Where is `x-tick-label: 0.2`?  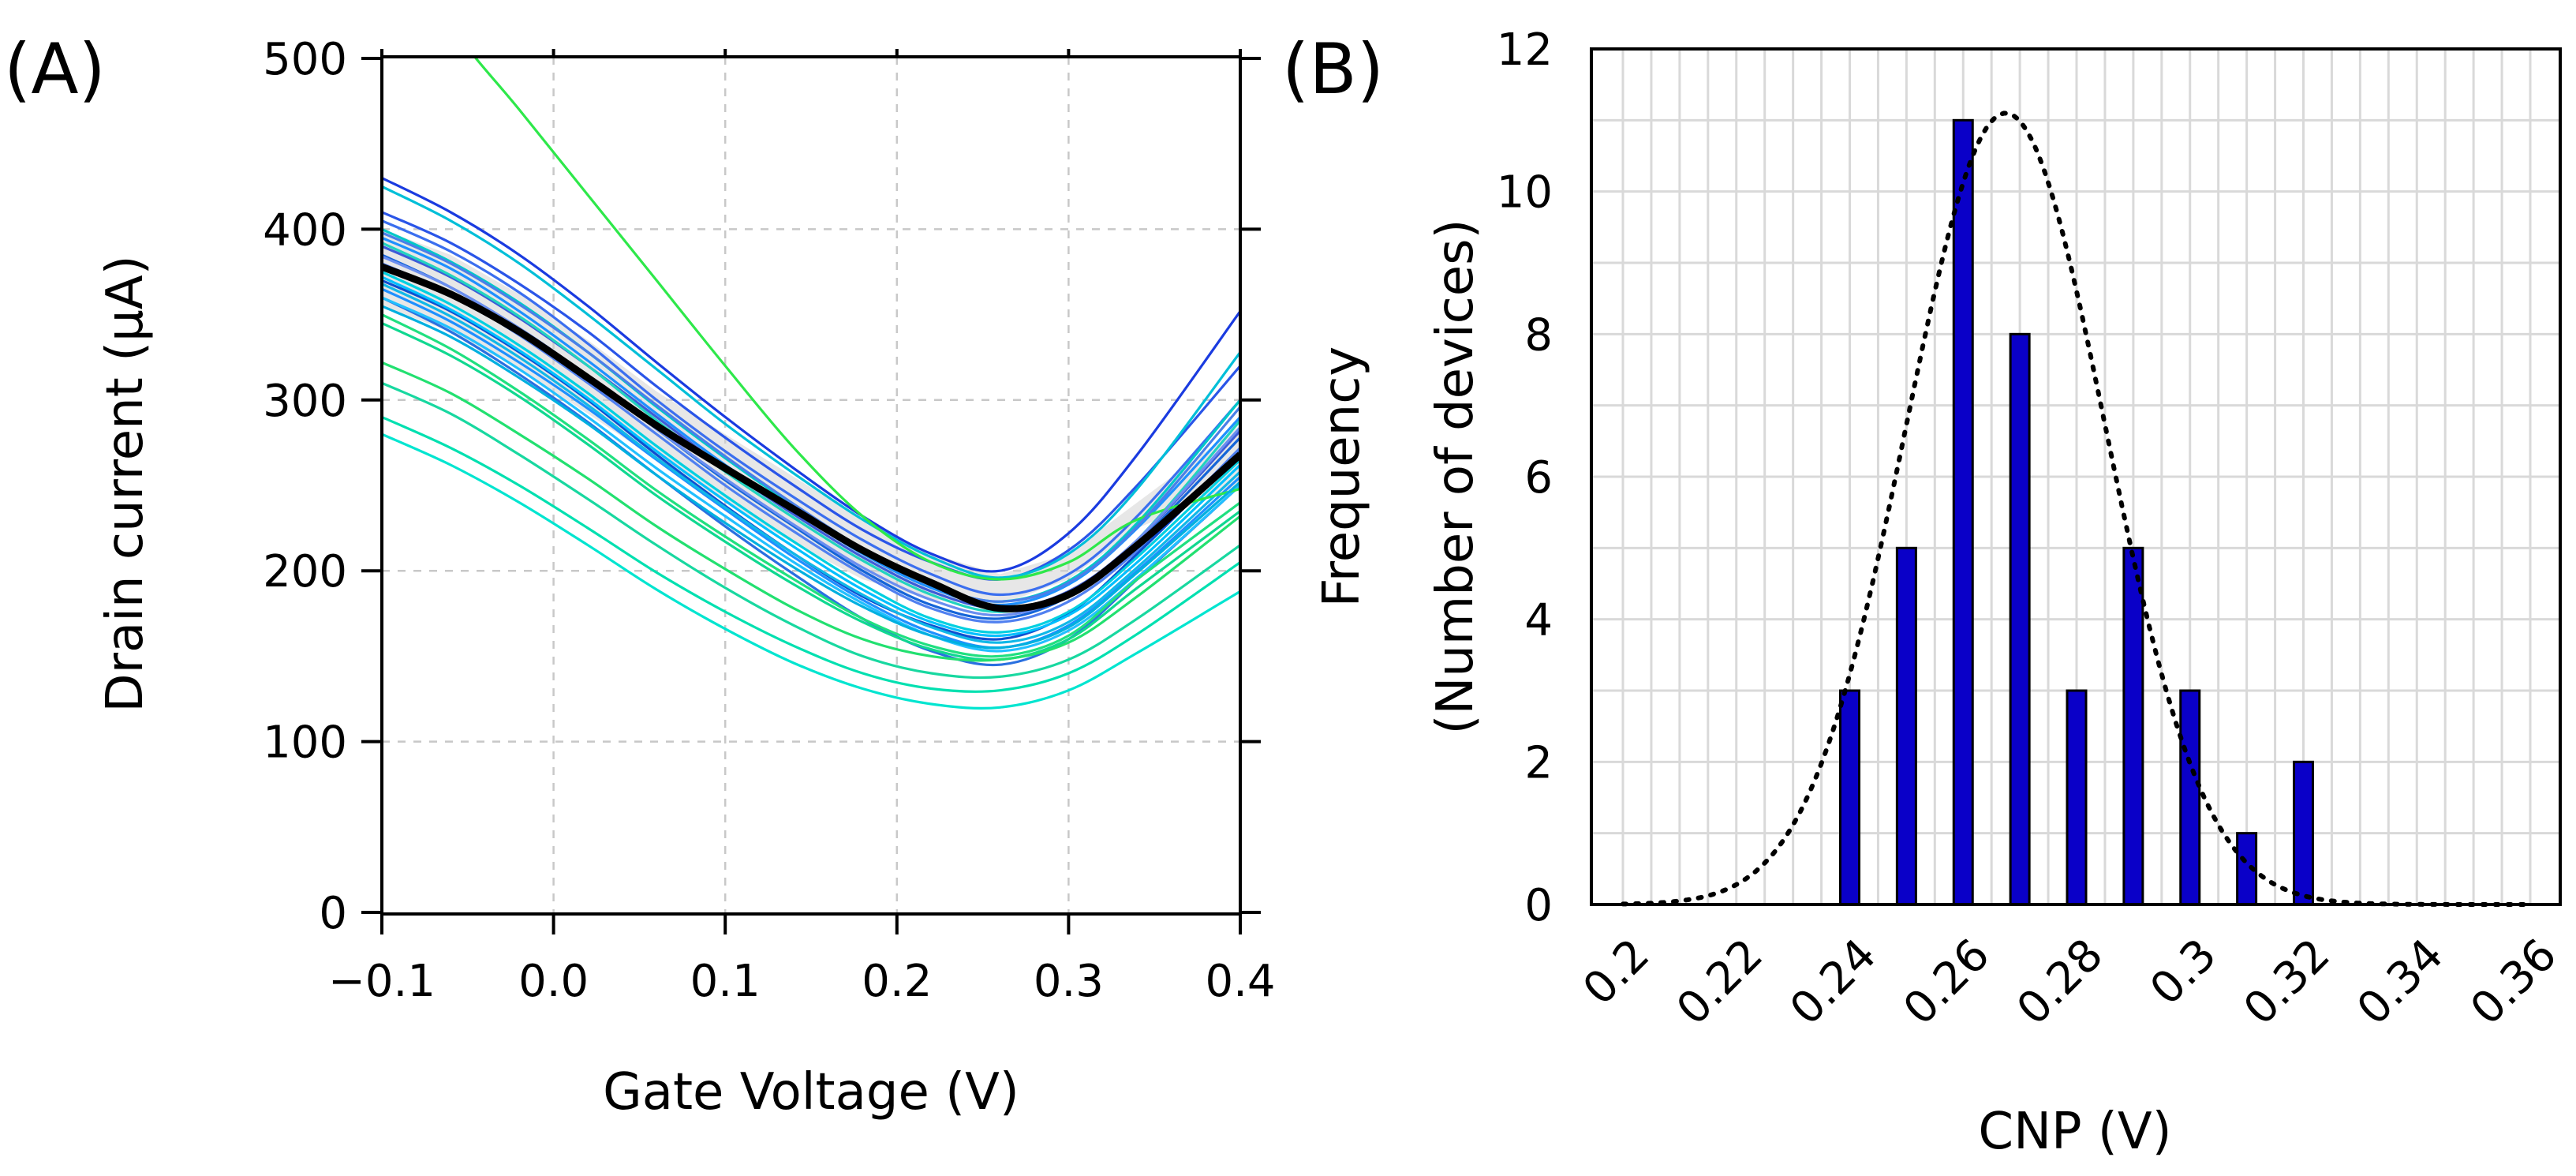
x-tick-label: 0.2 is located at coordinates (897, 981).